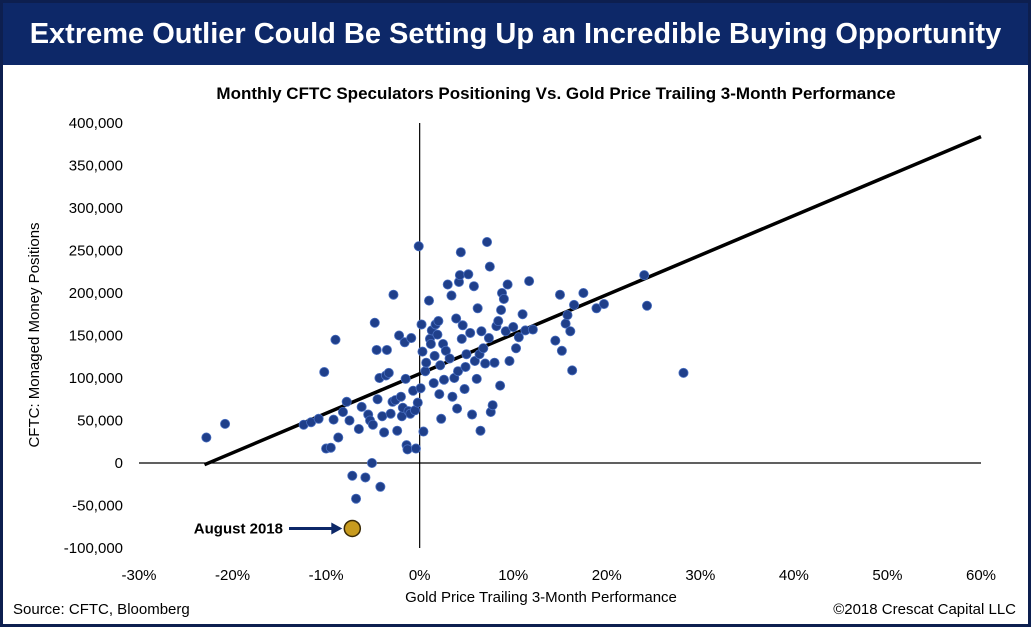  Describe the element at coordinates (96, 251) in the screenshot. I see `y-tick-label: 250,000` at that location.